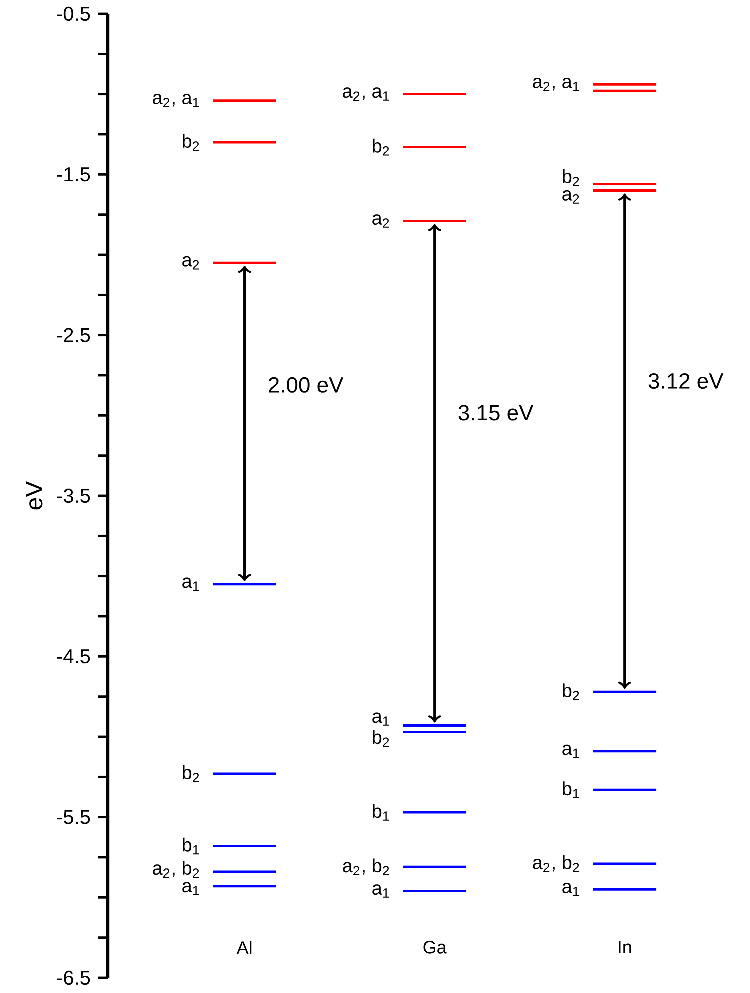  What do you see at coordinates (73, 175) in the screenshot?
I see `y-tick-label: -1.5` at bounding box center [73, 175].